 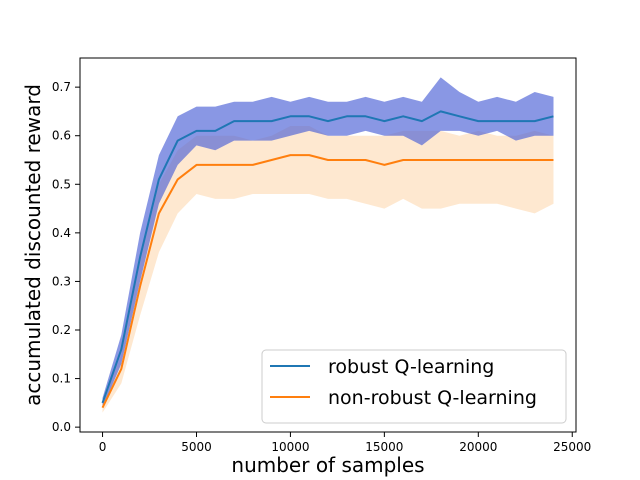 What do you see at coordinates (572, 447) in the screenshot?
I see `x-tick-label: 25000` at bounding box center [572, 447].